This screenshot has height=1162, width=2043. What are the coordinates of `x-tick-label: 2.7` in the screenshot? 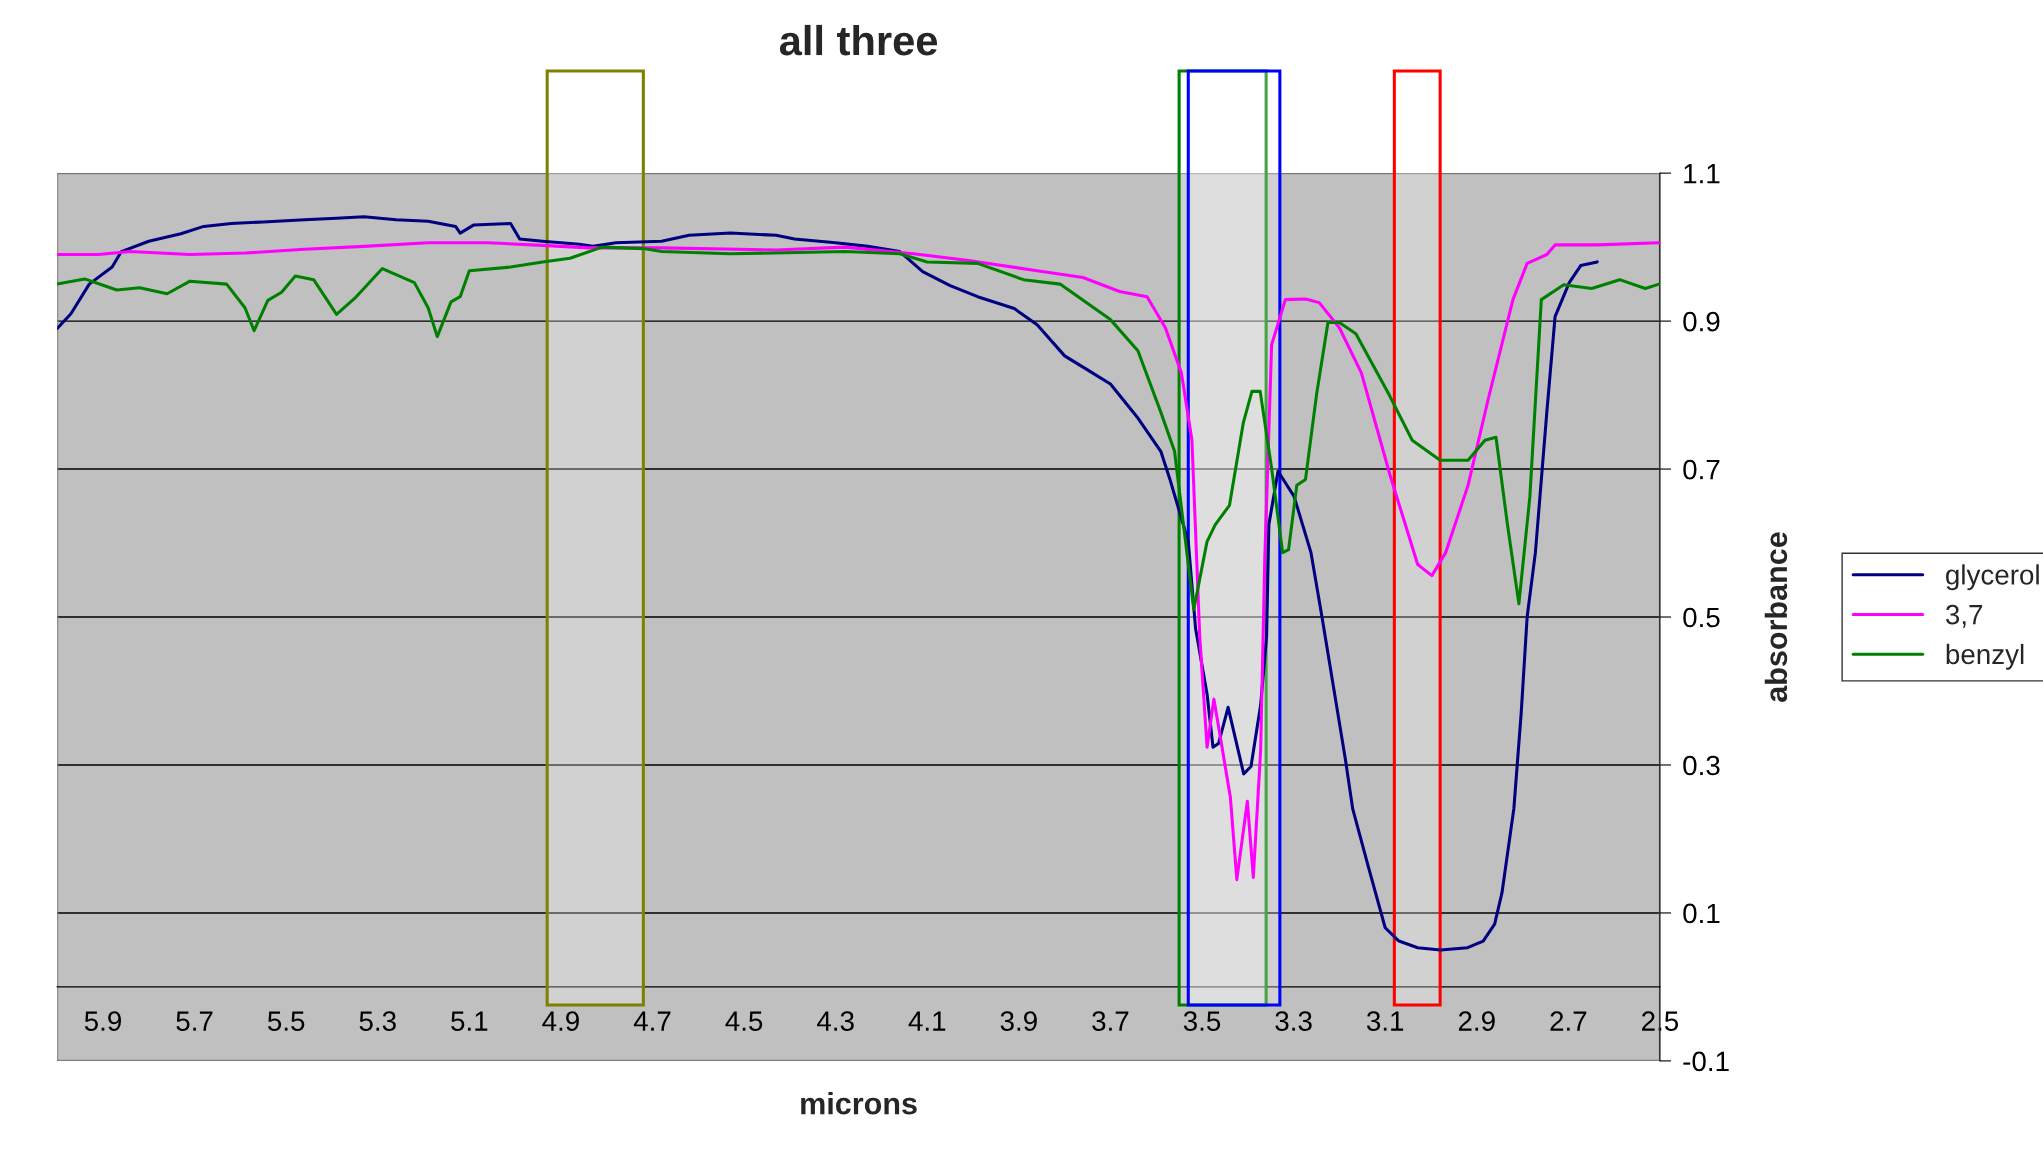 It's located at (1568, 1021).